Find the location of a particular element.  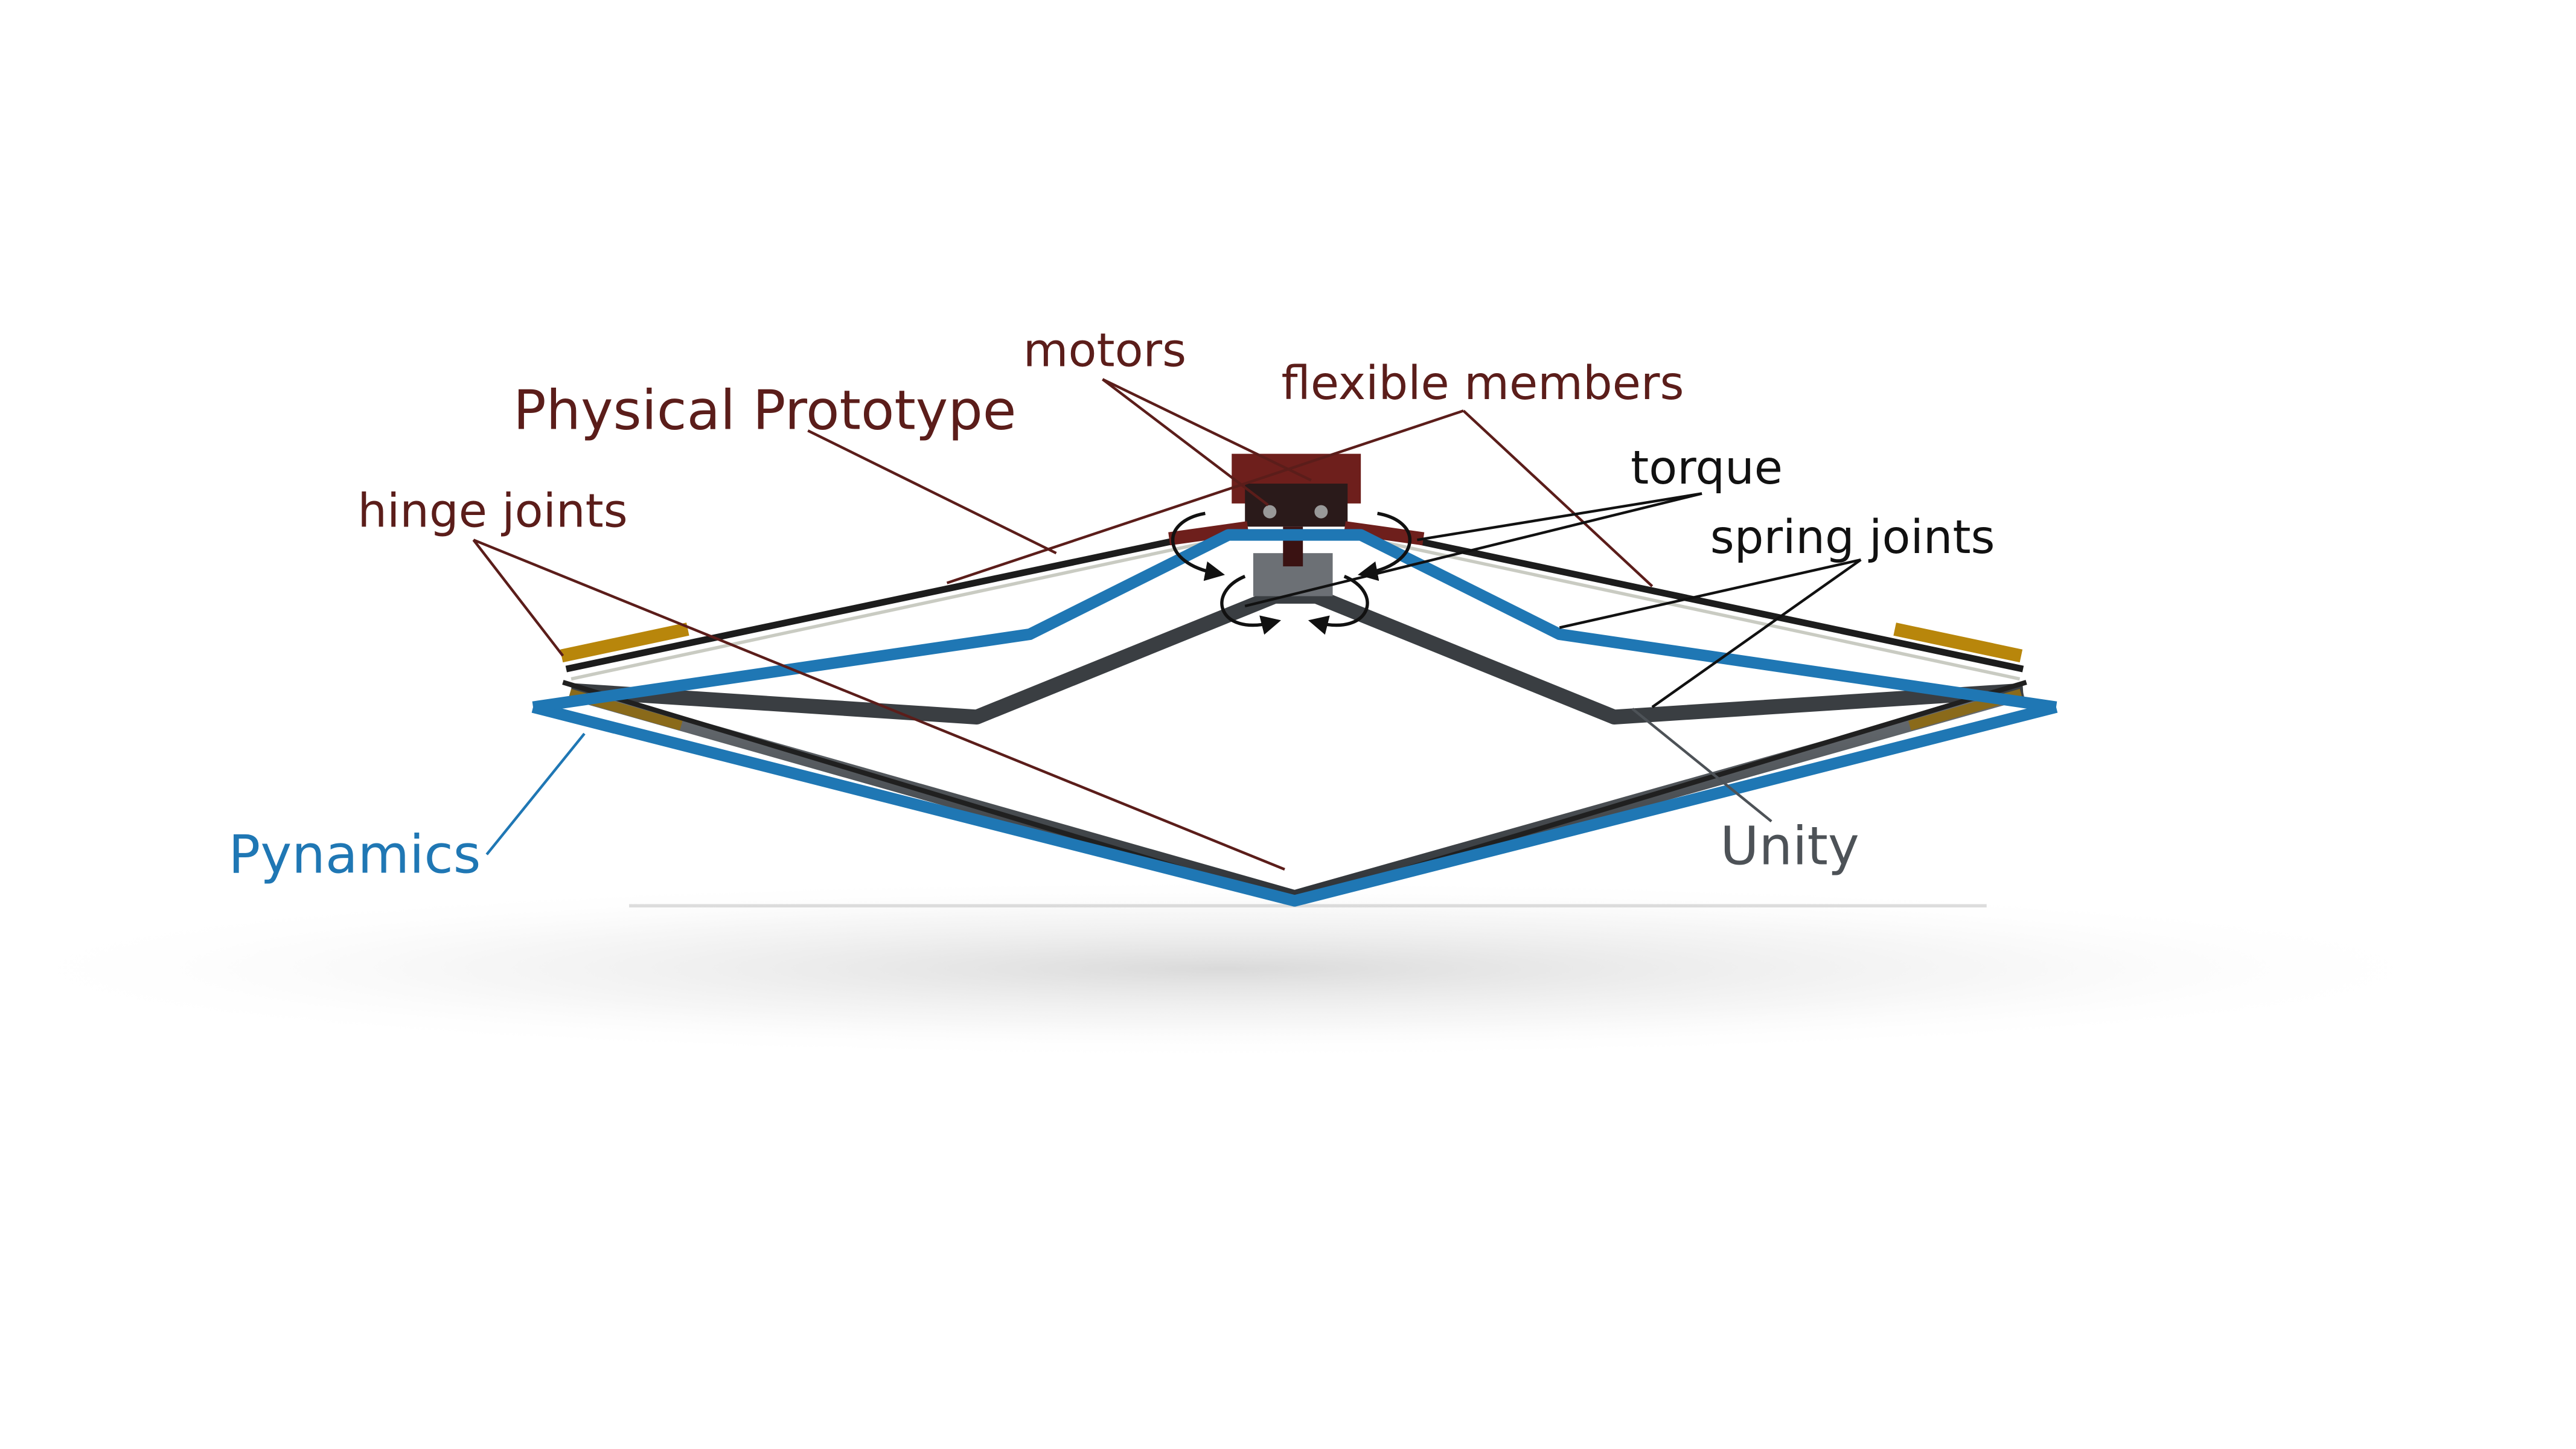

motor-bracket-left is located at coordinates (1208, 533).